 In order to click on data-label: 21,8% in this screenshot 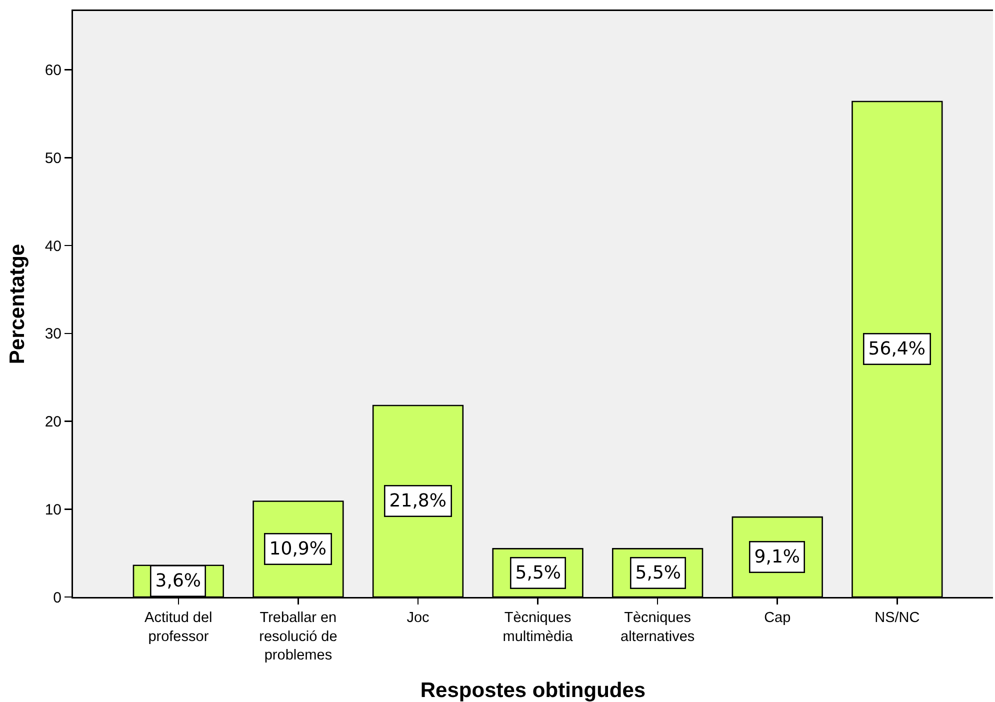, I will do `click(417, 501)`.